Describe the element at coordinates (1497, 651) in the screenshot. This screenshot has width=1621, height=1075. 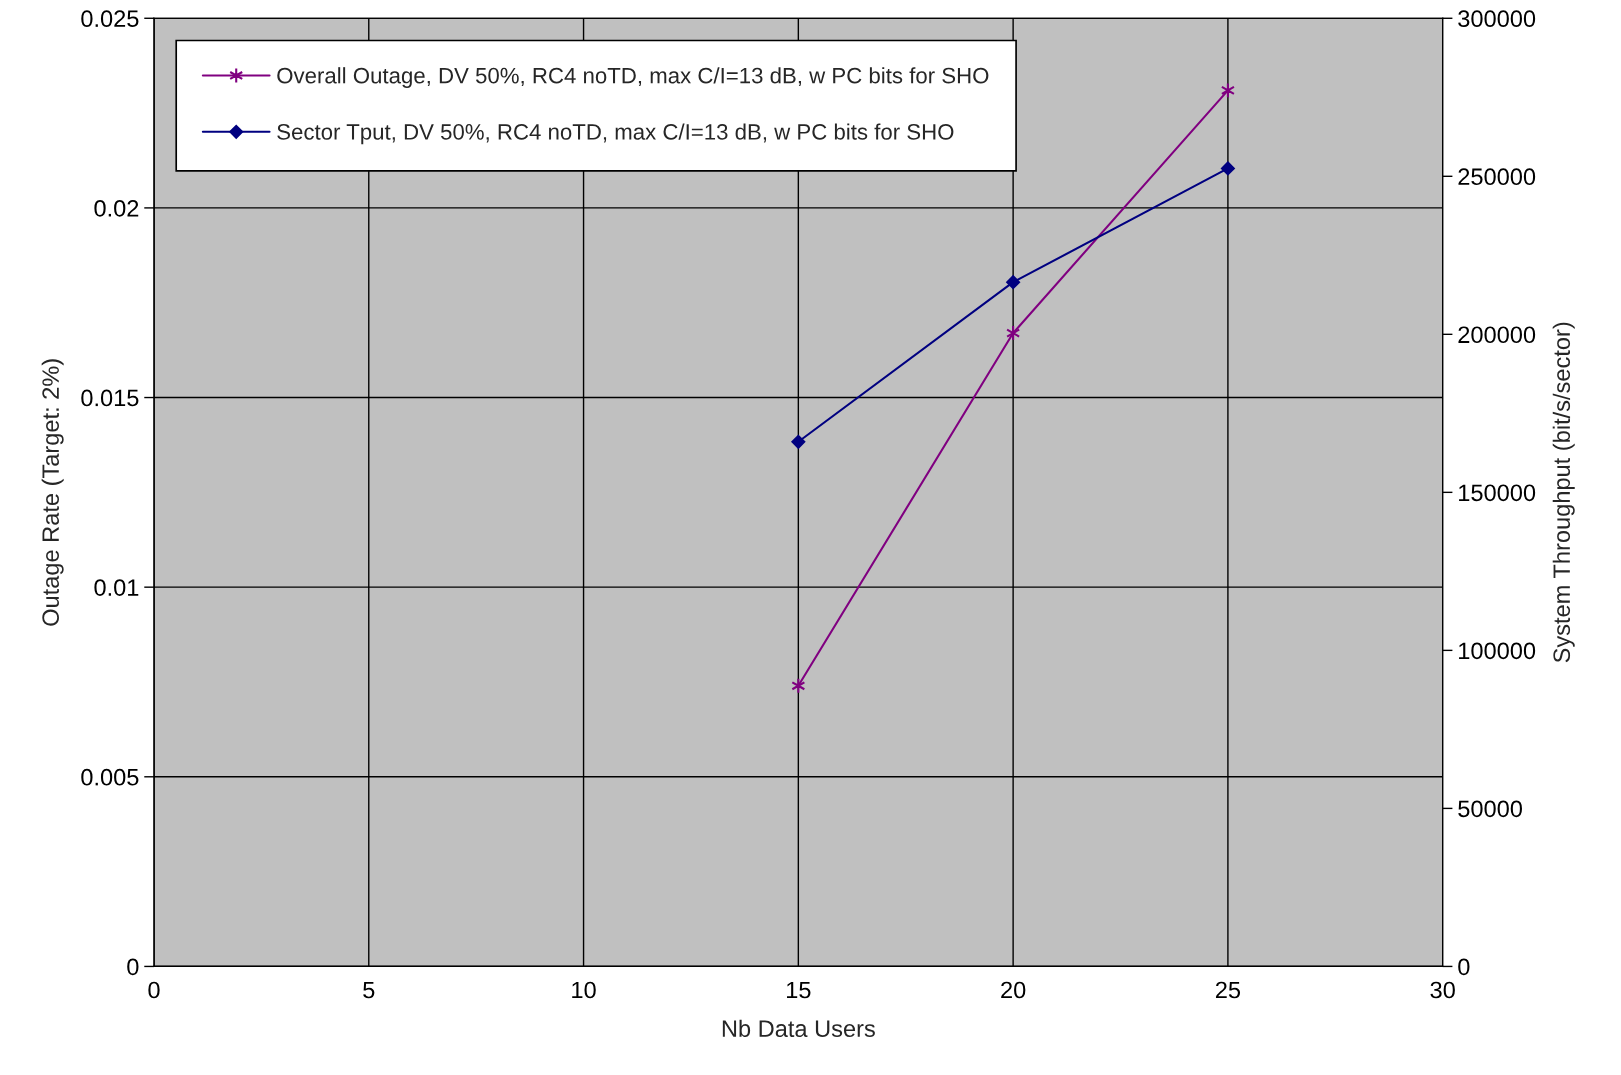
I see `y2-tick-label: 100000` at that location.